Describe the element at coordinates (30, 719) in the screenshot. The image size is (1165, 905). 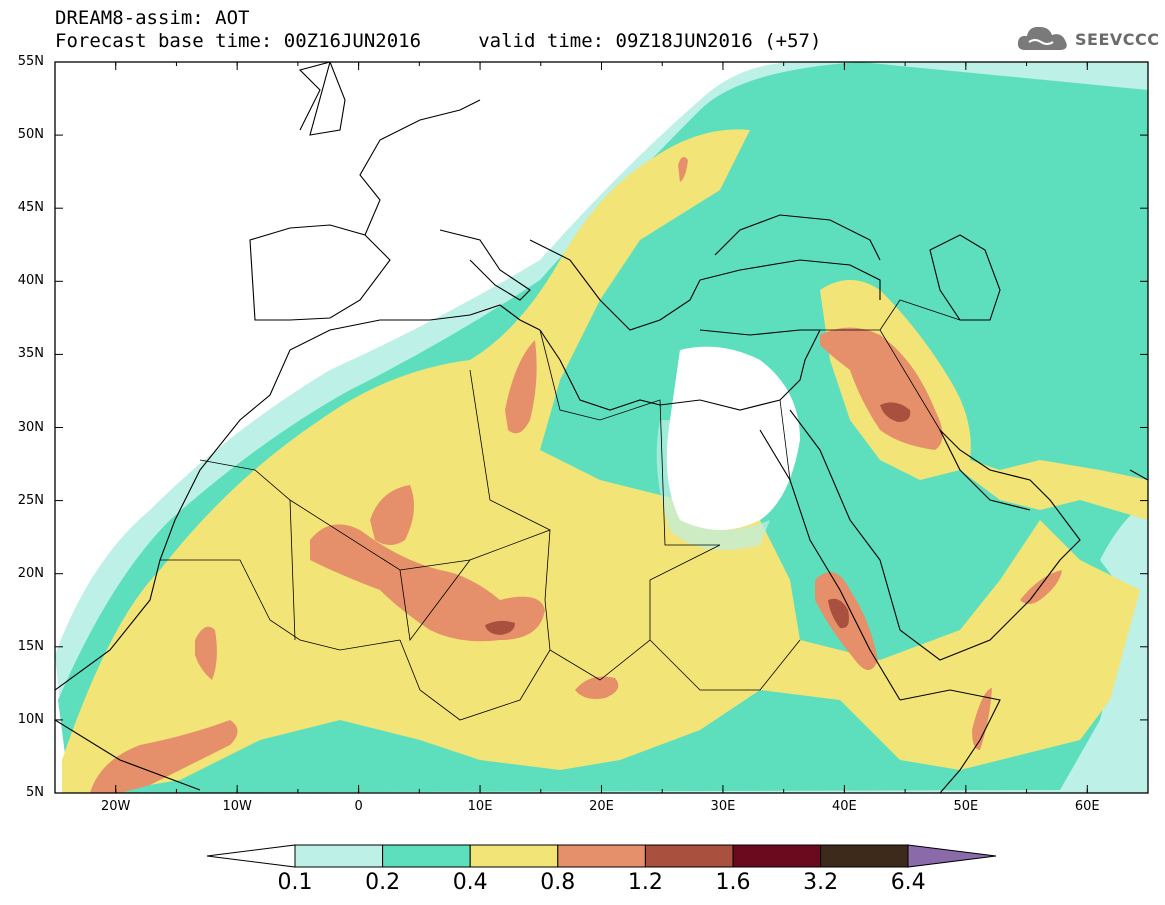
I see `lat-label: 10N` at that location.